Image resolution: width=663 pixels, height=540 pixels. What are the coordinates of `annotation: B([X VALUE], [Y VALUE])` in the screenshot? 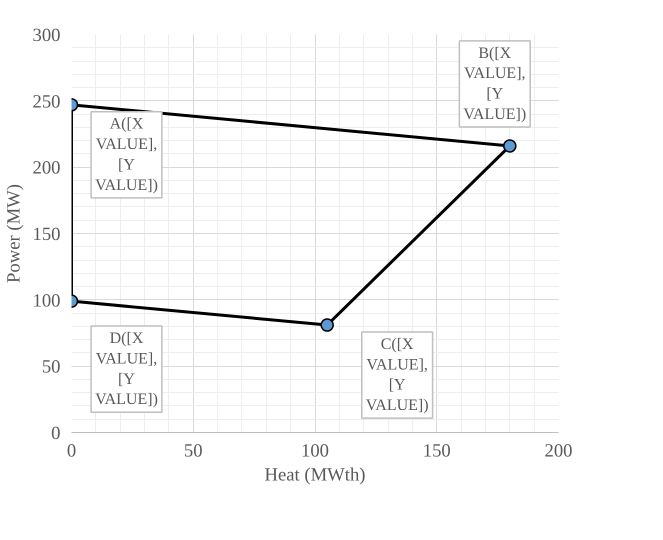 It's located at (494, 84).